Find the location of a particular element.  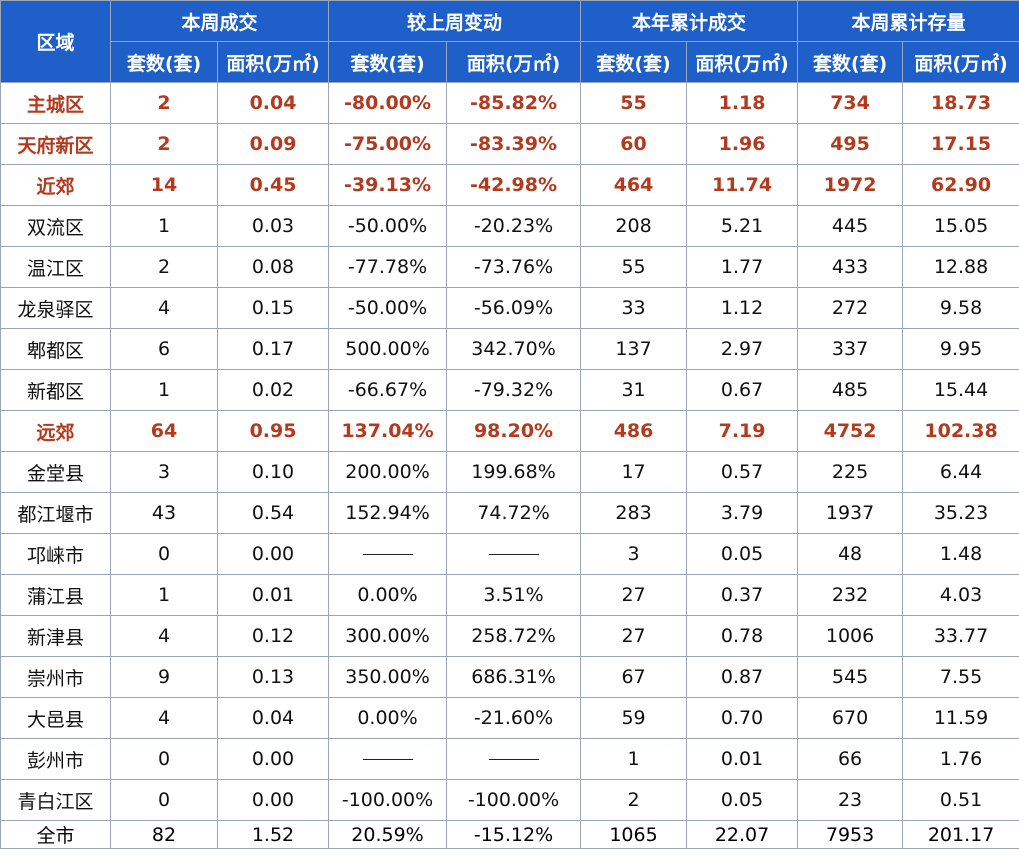

region-cell: 龙泉驿区 is located at coordinates (55, 308).